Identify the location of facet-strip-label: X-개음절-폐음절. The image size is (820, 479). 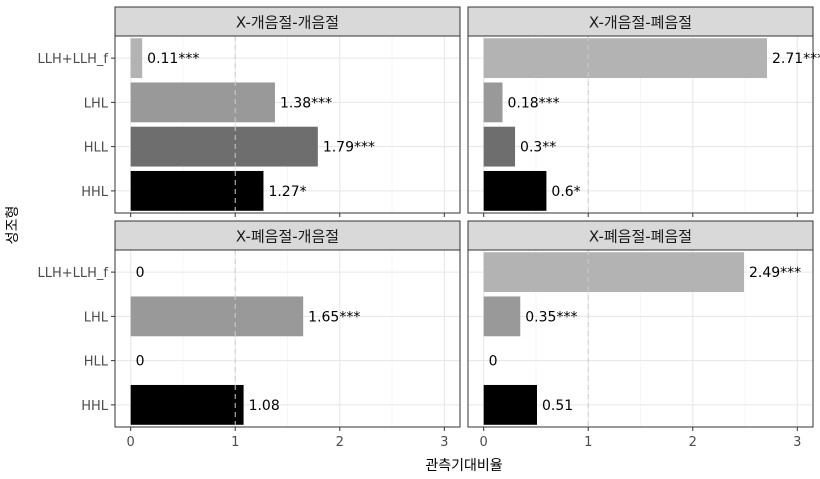
(640, 23).